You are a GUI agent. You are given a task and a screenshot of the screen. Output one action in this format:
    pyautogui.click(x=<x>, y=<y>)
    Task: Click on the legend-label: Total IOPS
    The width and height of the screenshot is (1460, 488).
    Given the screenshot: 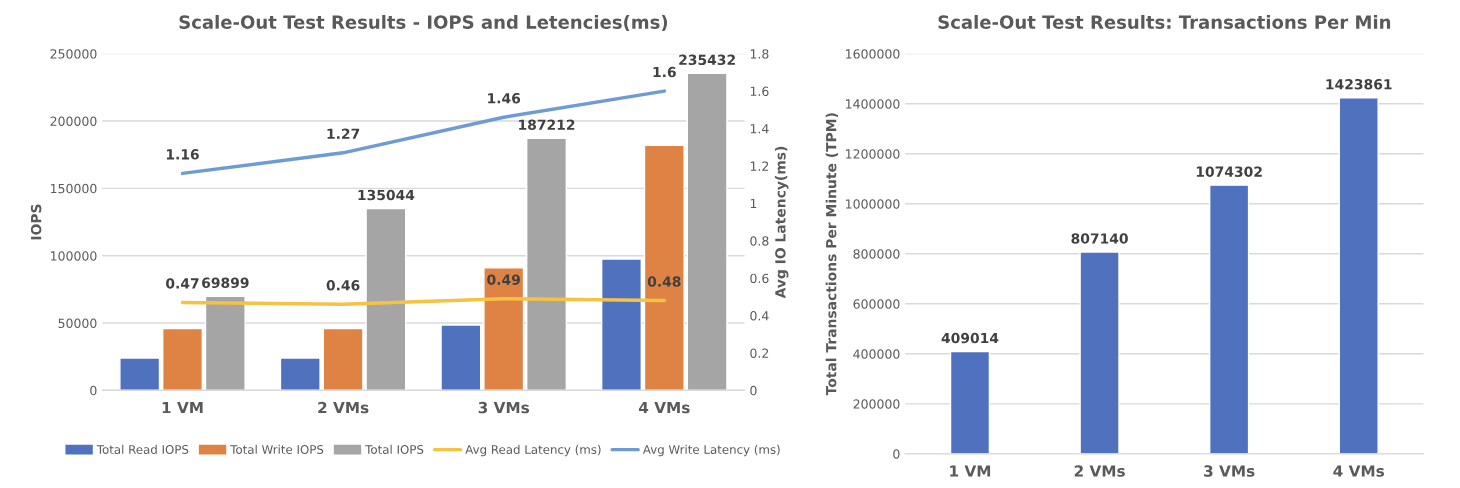 What is the action you would take?
    pyautogui.click(x=394, y=449)
    